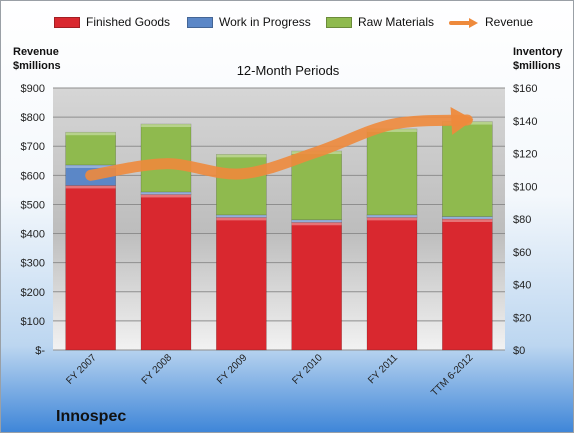 The width and height of the screenshot is (574, 433). Describe the element at coordinates (525, 155) in the screenshot. I see `y-right-tick-label: $120` at that location.